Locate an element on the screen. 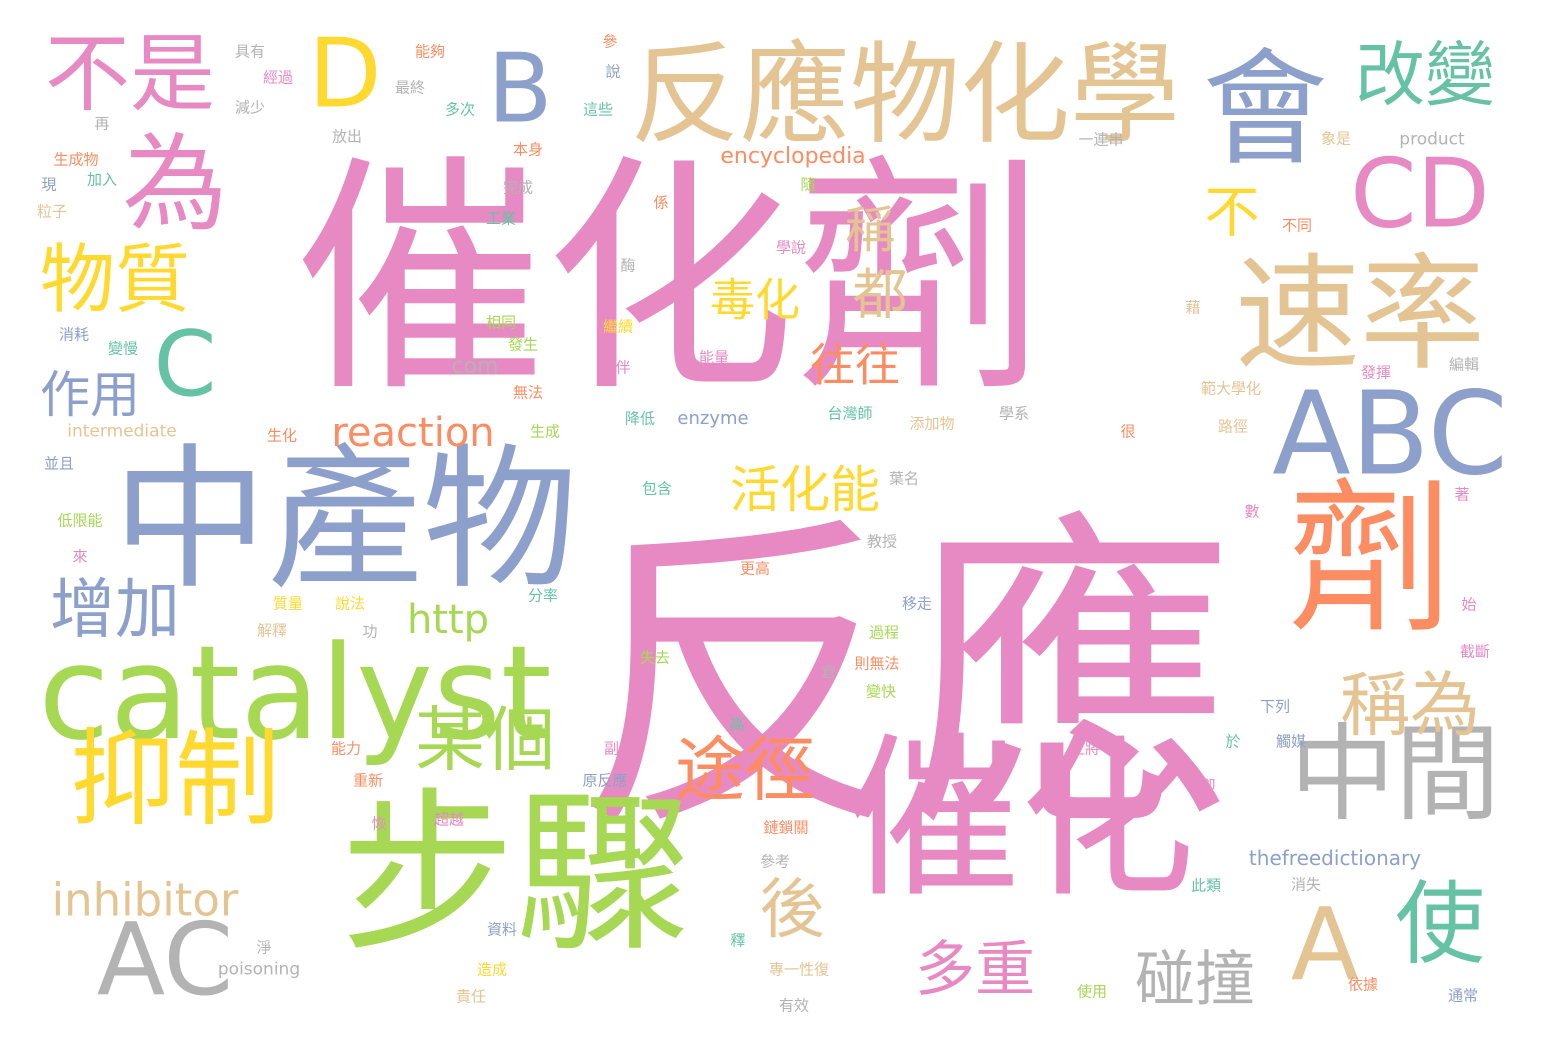 This screenshot has width=1548, height=1052. cloud-word: 反應物化學 is located at coordinates (905, 95).